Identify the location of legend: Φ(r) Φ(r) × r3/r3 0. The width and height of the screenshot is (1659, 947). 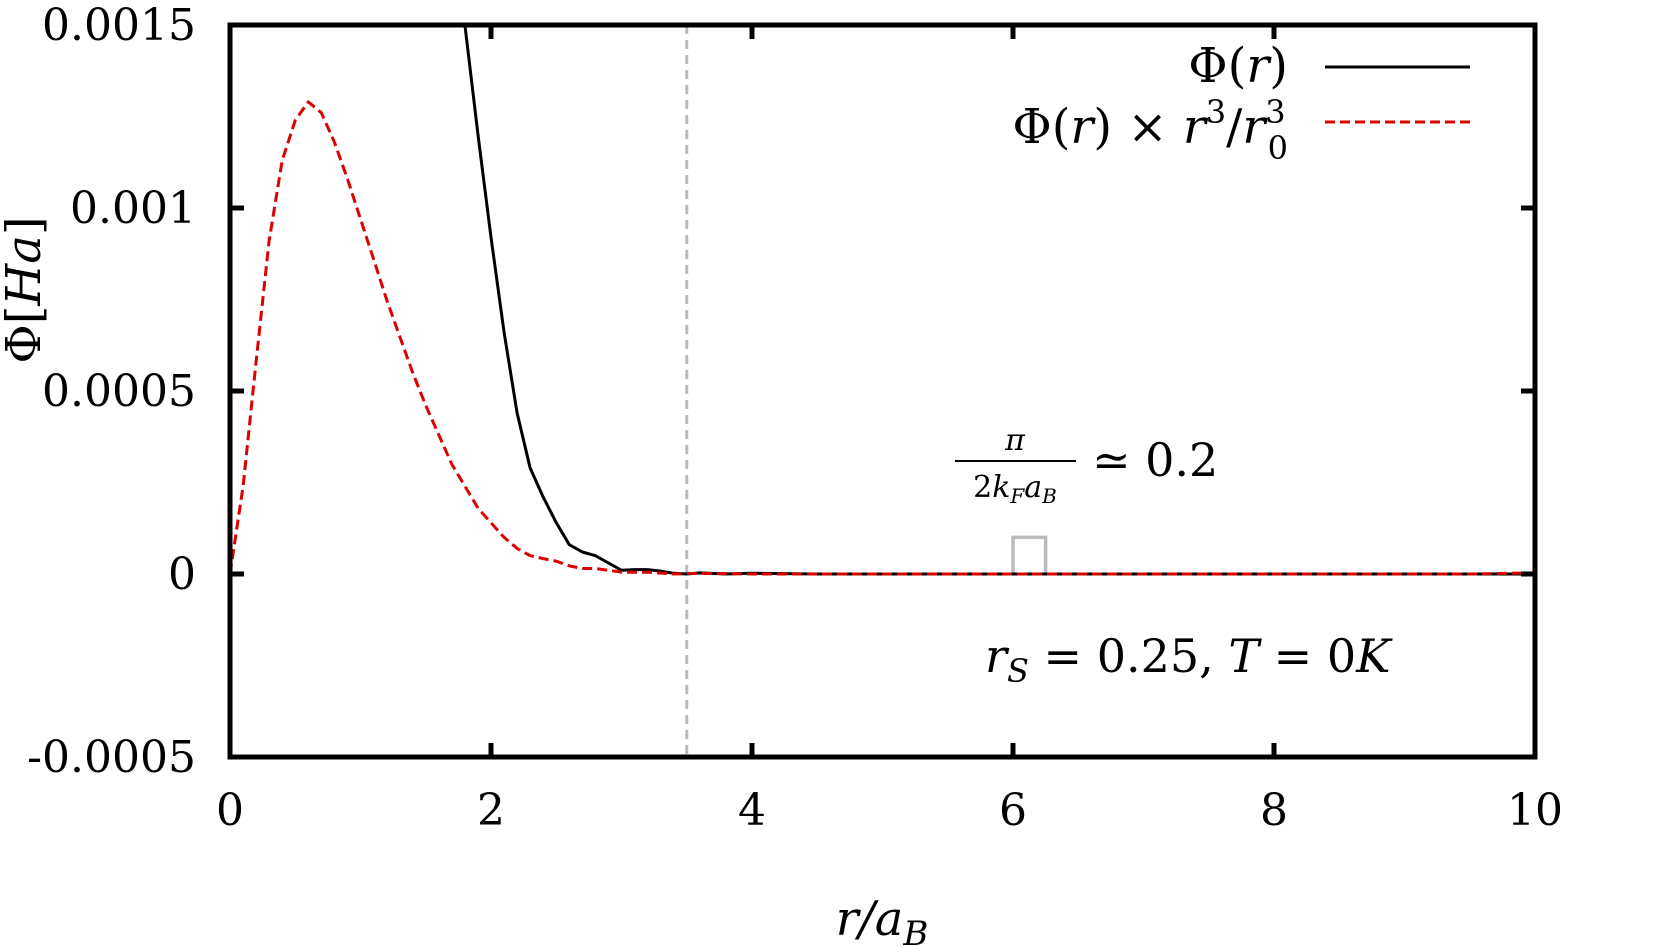
(1241, 102).